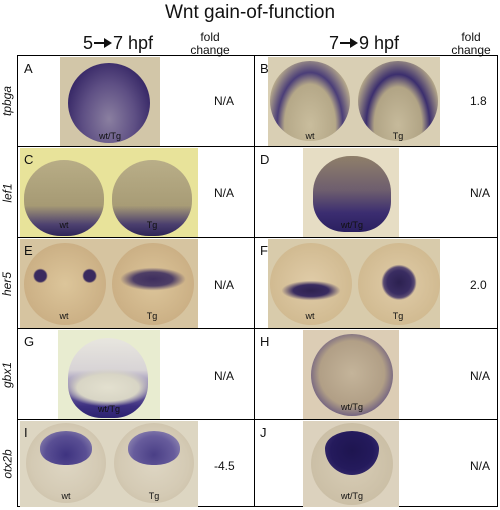 Image resolution: width=500 pixels, height=510 pixels. Describe the element at coordinates (354, 283) in the screenshot. I see `panel-F-photo: wt Tg` at that location.